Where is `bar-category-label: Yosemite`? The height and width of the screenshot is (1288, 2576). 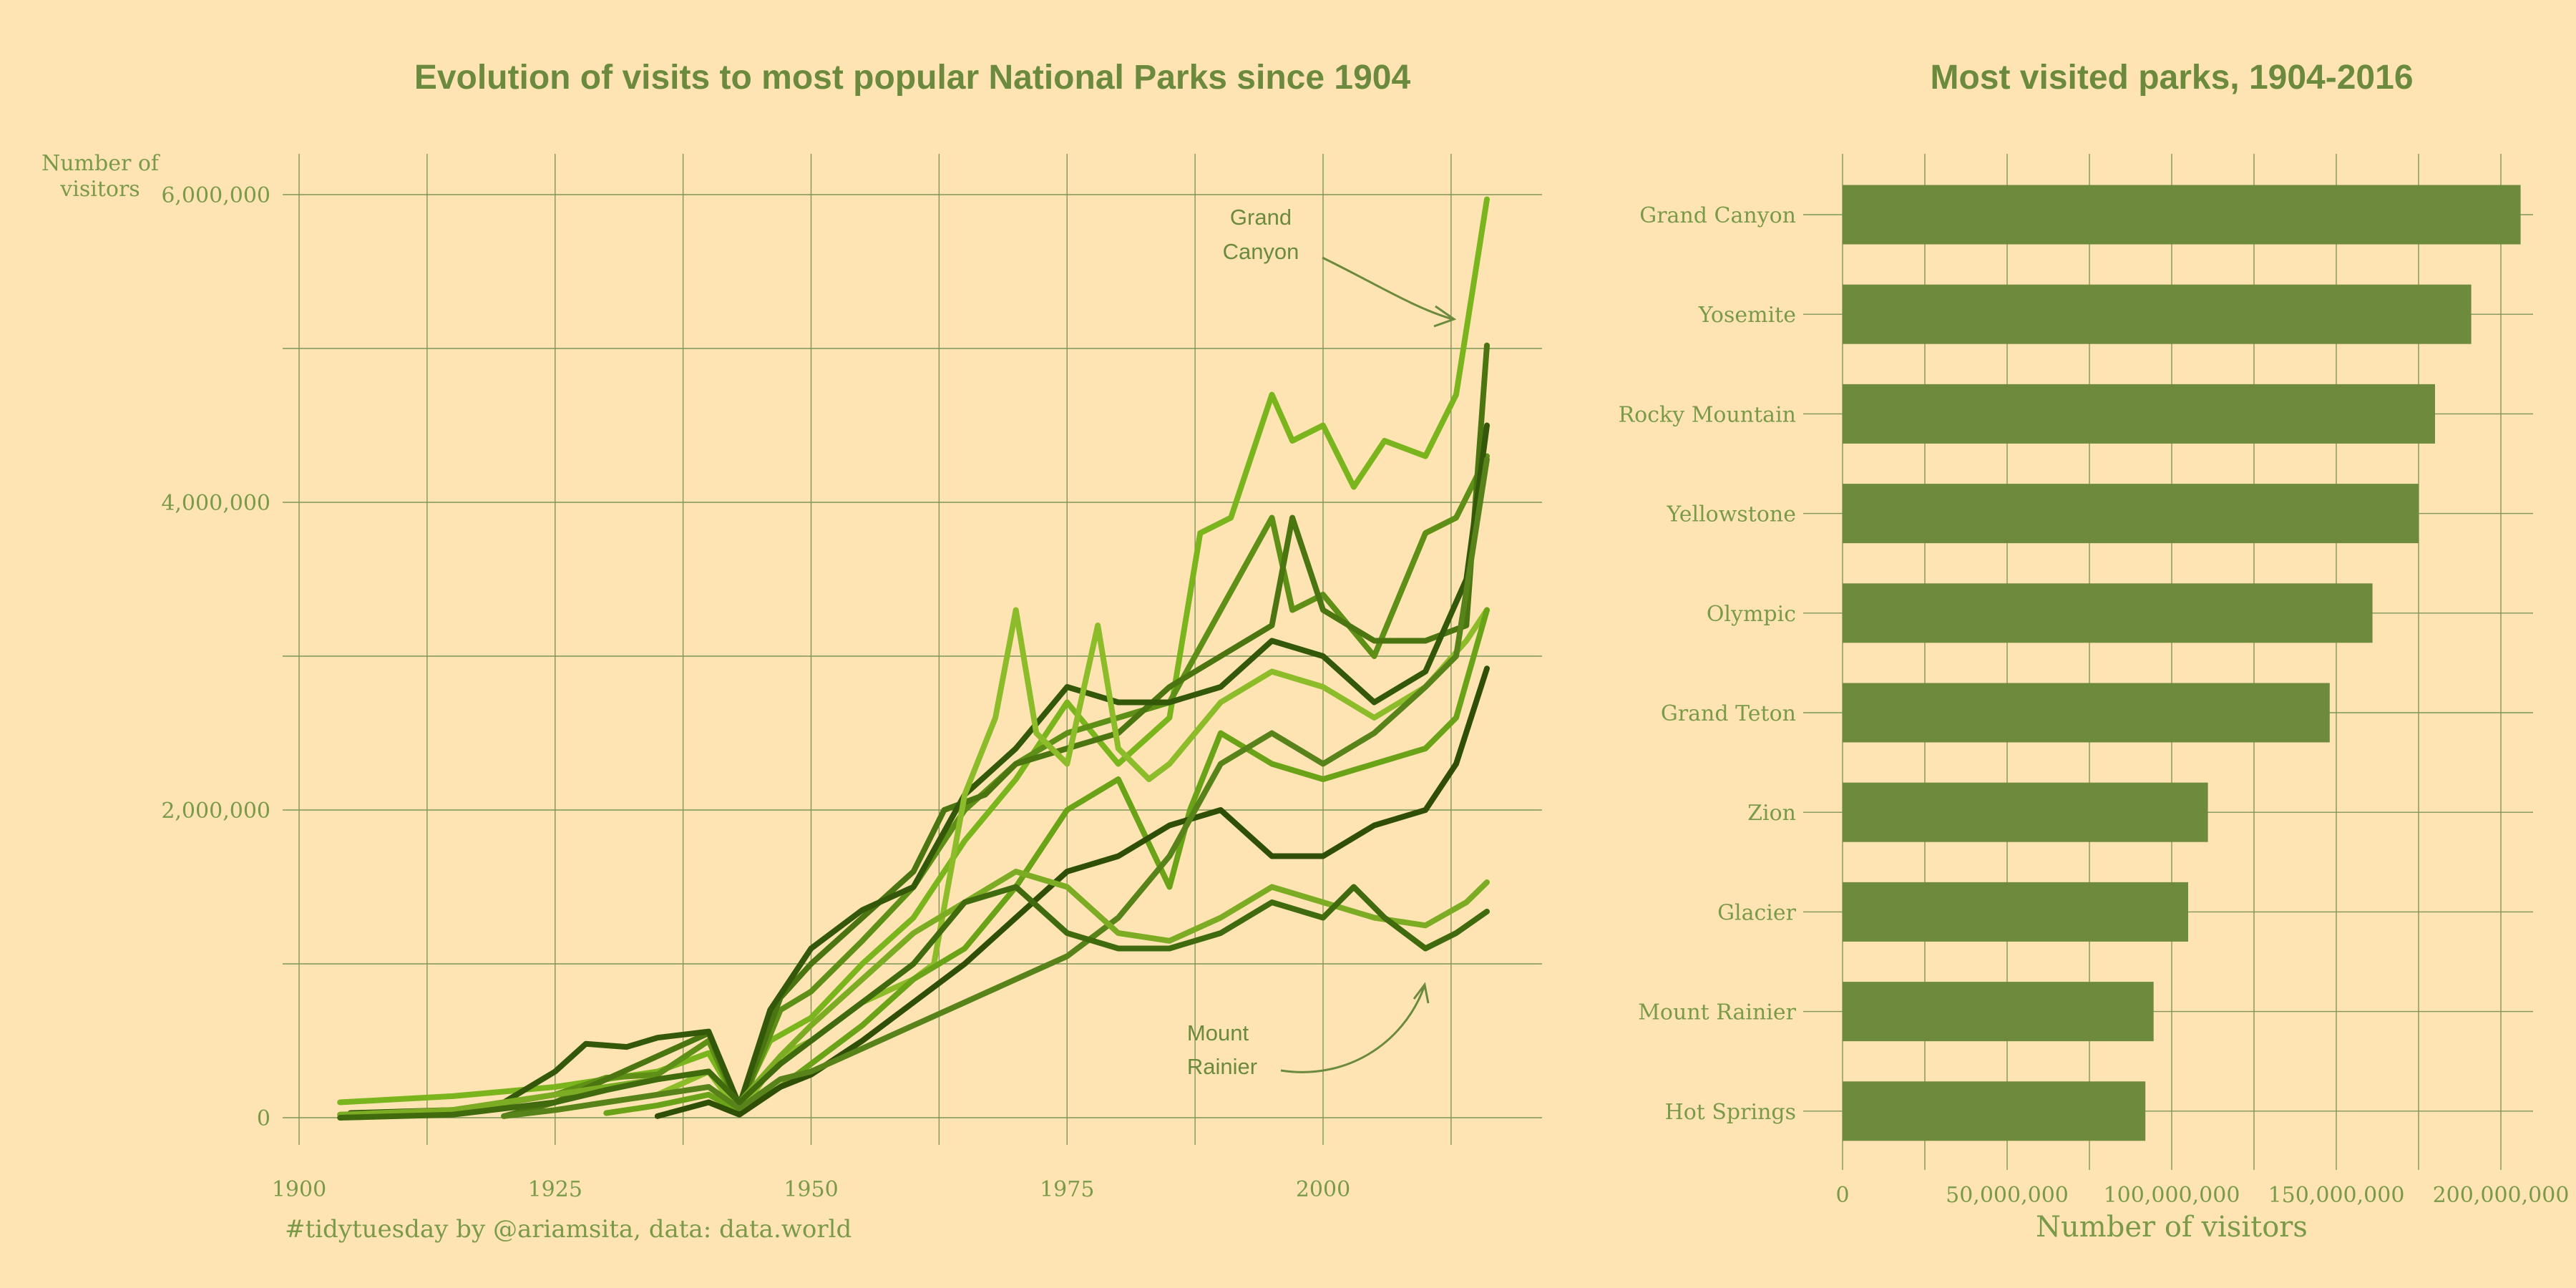
bar-category-label: Yosemite is located at coordinates (1747, 315).